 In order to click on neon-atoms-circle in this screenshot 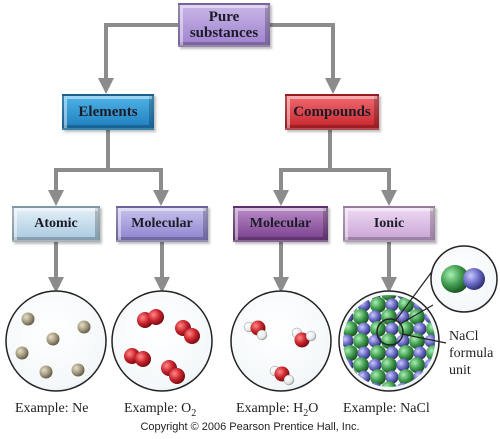, I will do `click(56, 341)`.